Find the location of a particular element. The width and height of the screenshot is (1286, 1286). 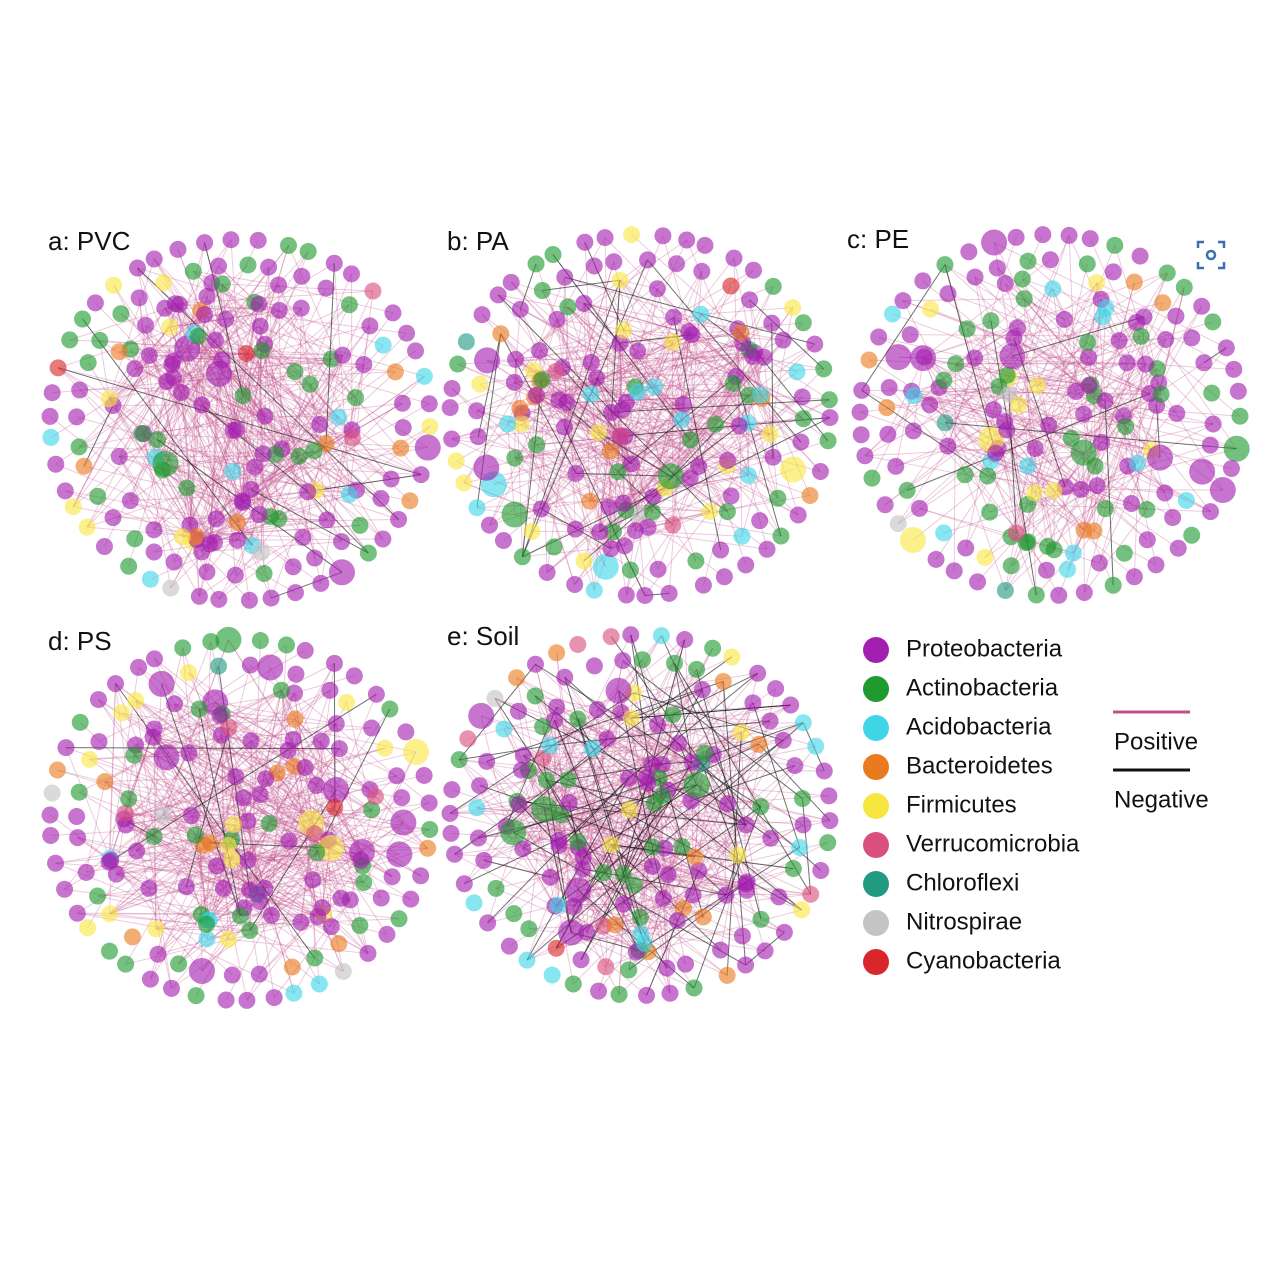

network is located at coordinates (1050, 415).